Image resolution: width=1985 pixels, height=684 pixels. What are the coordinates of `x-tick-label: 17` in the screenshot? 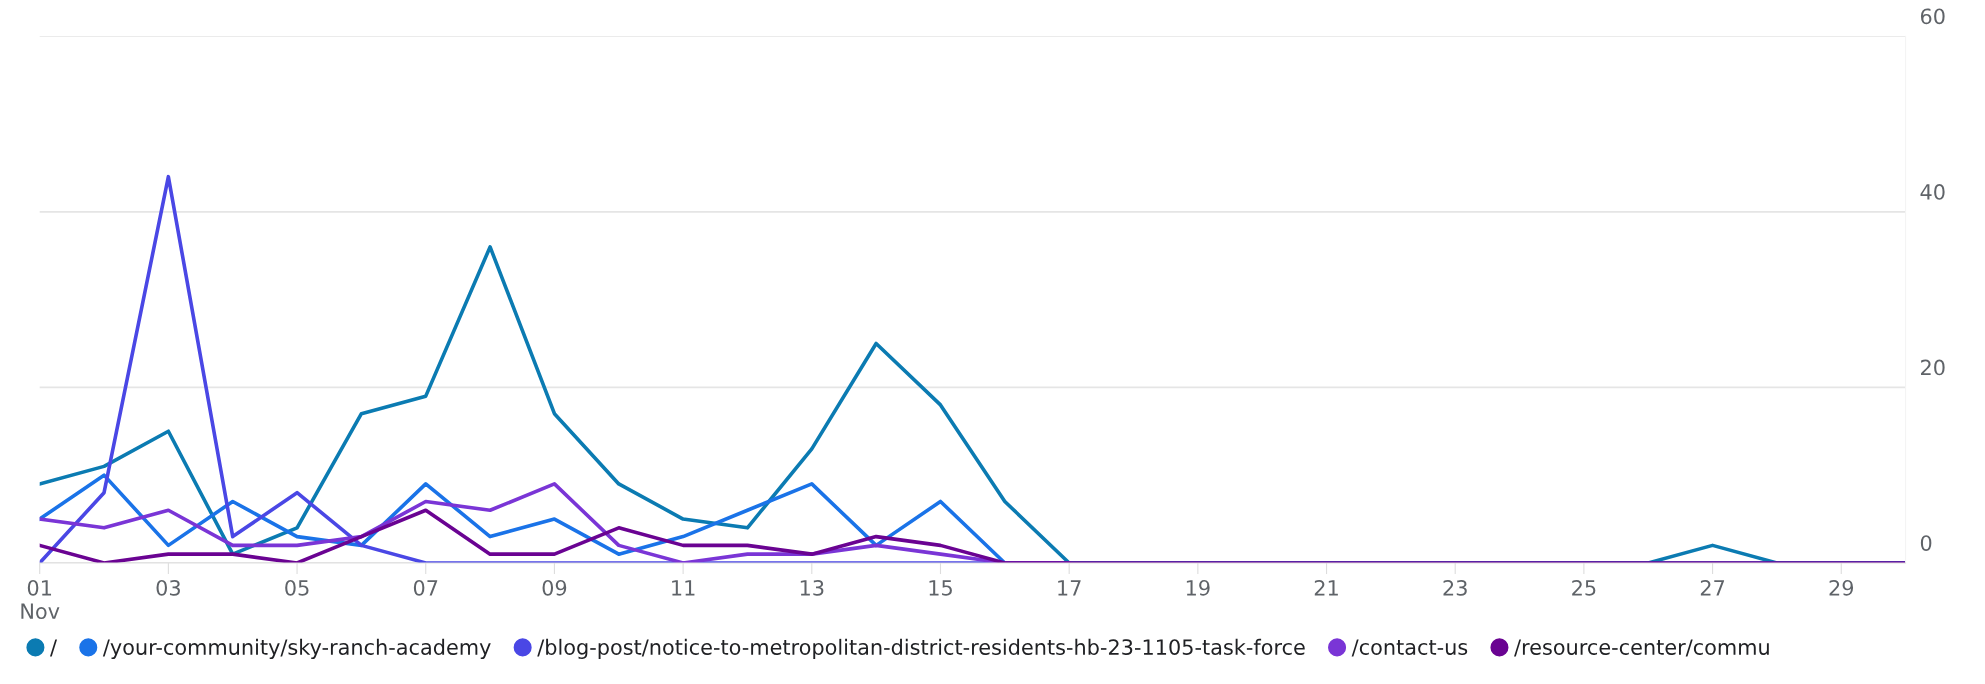 It's located at (1069, 588).